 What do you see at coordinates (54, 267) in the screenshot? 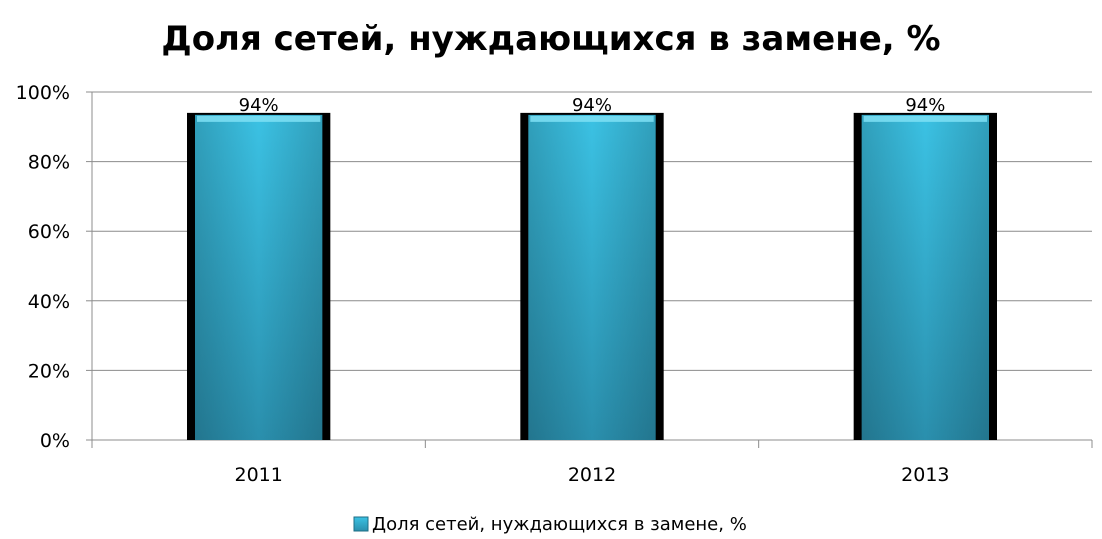
I see `y-axis: 0% 20% 40% 60% 80% 100%` at bounding box center [54, 267].